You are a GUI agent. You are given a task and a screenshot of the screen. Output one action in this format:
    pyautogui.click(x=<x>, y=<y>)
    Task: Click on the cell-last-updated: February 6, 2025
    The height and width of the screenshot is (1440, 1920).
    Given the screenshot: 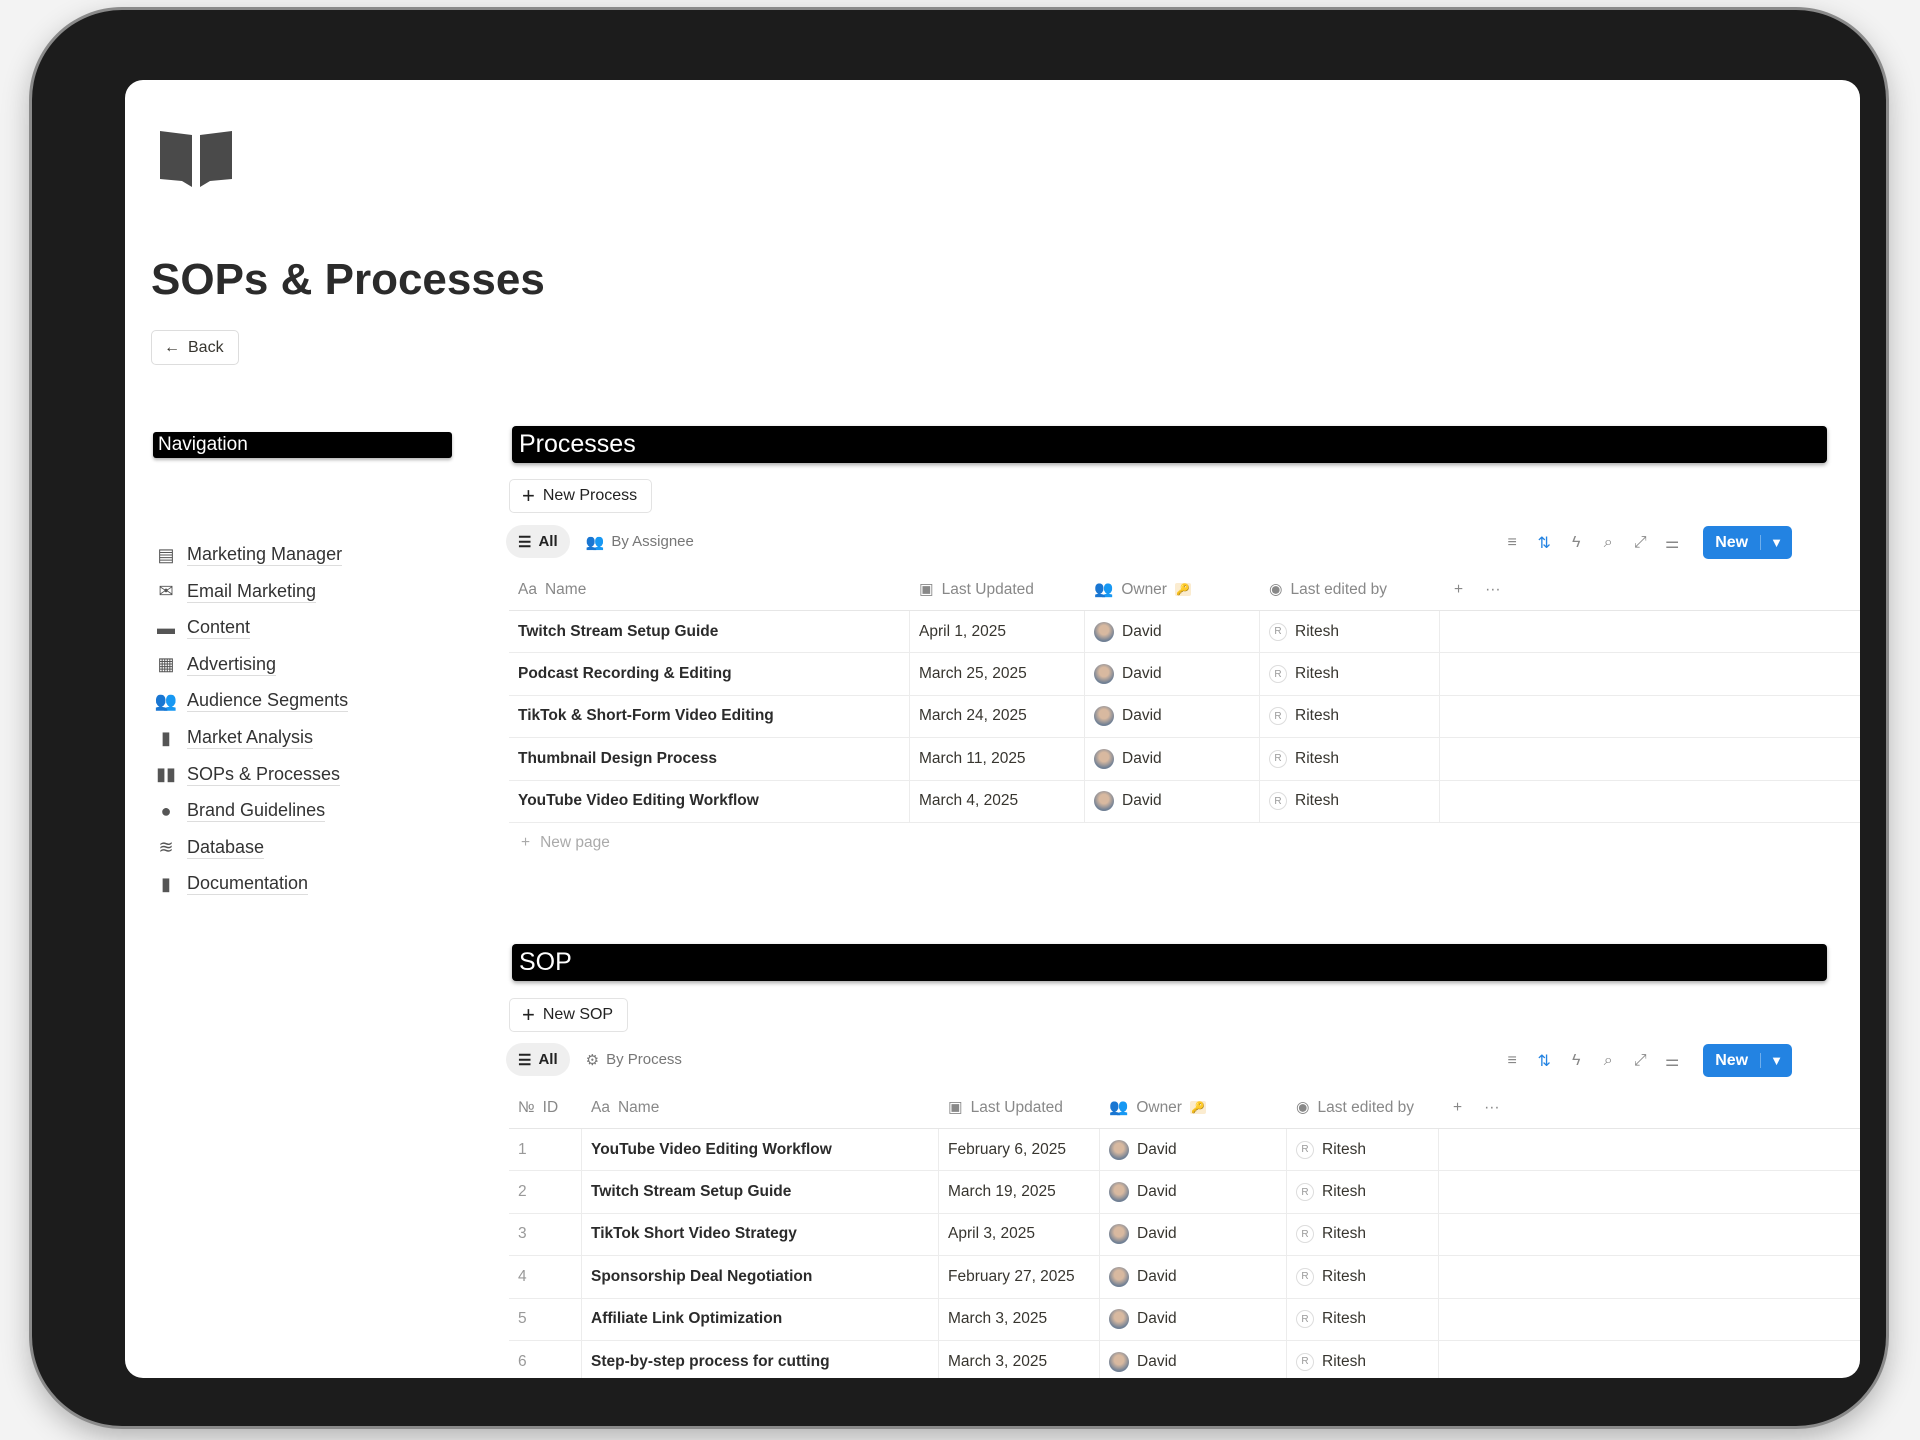 What is the action you would take?
    pyautogui.click(x=1019, y=1150)
    